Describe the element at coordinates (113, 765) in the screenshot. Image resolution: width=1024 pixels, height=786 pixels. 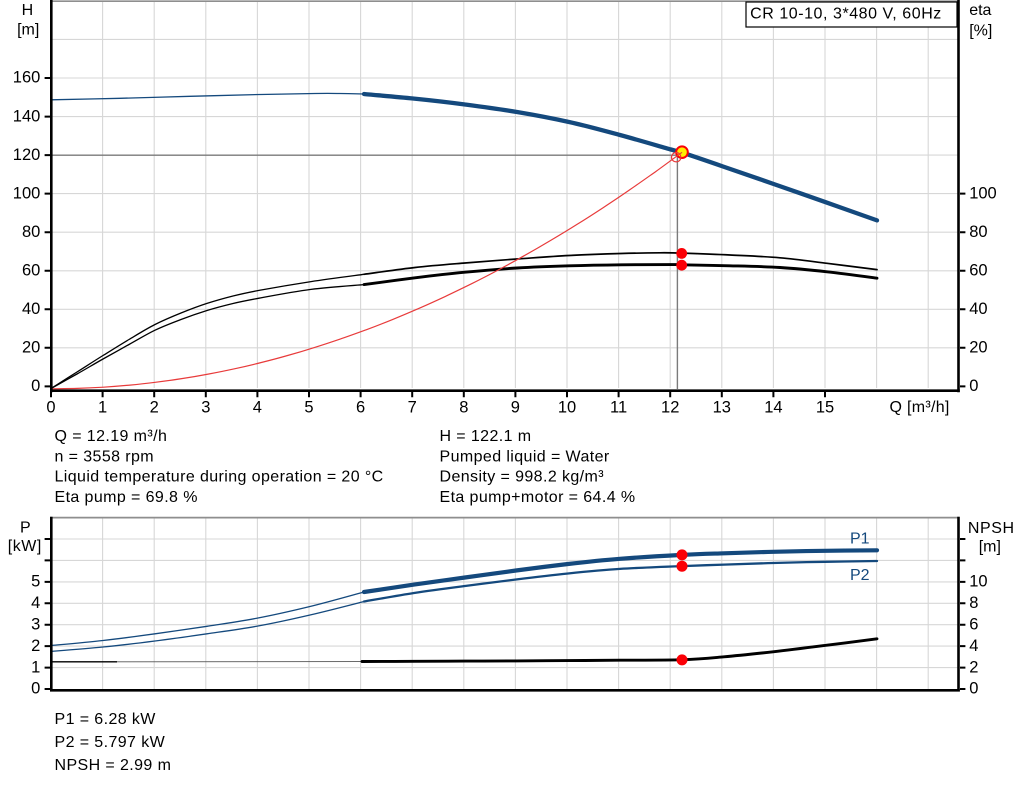
I see `svg-text: NPSH = 2.99 m` at that location.